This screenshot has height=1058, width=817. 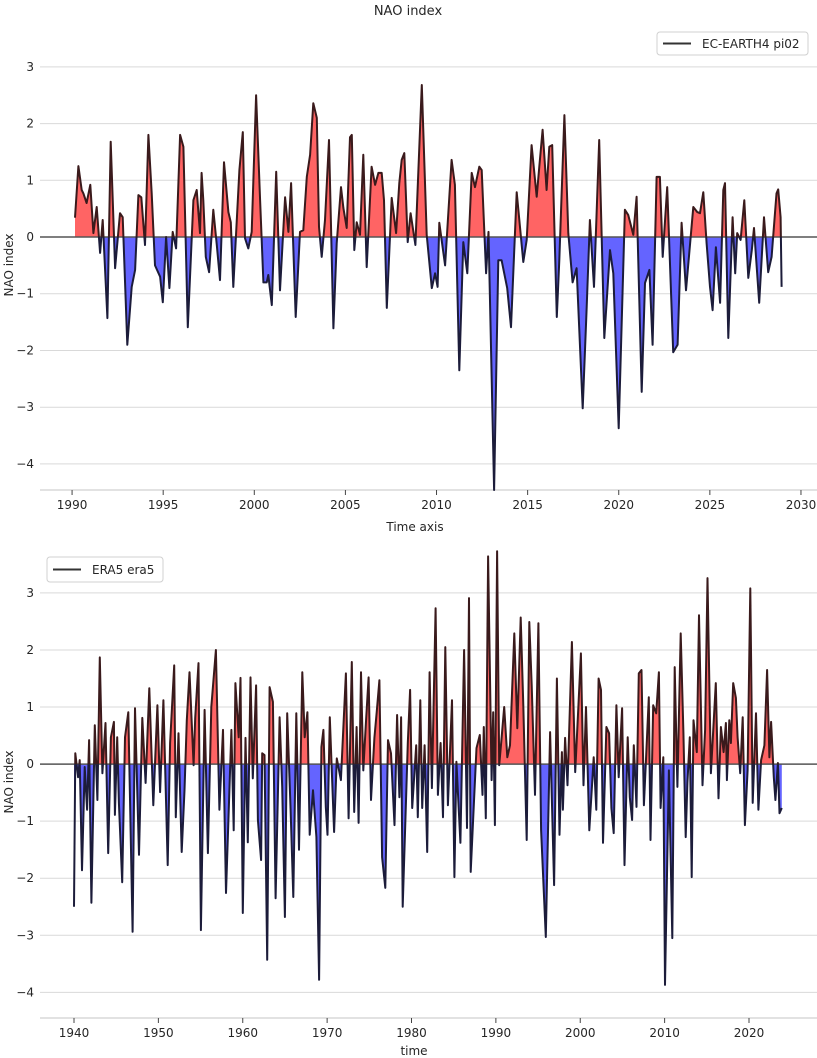 I want to click on legend: EC-EARTH4 pi02, so click(x=732, y=43).